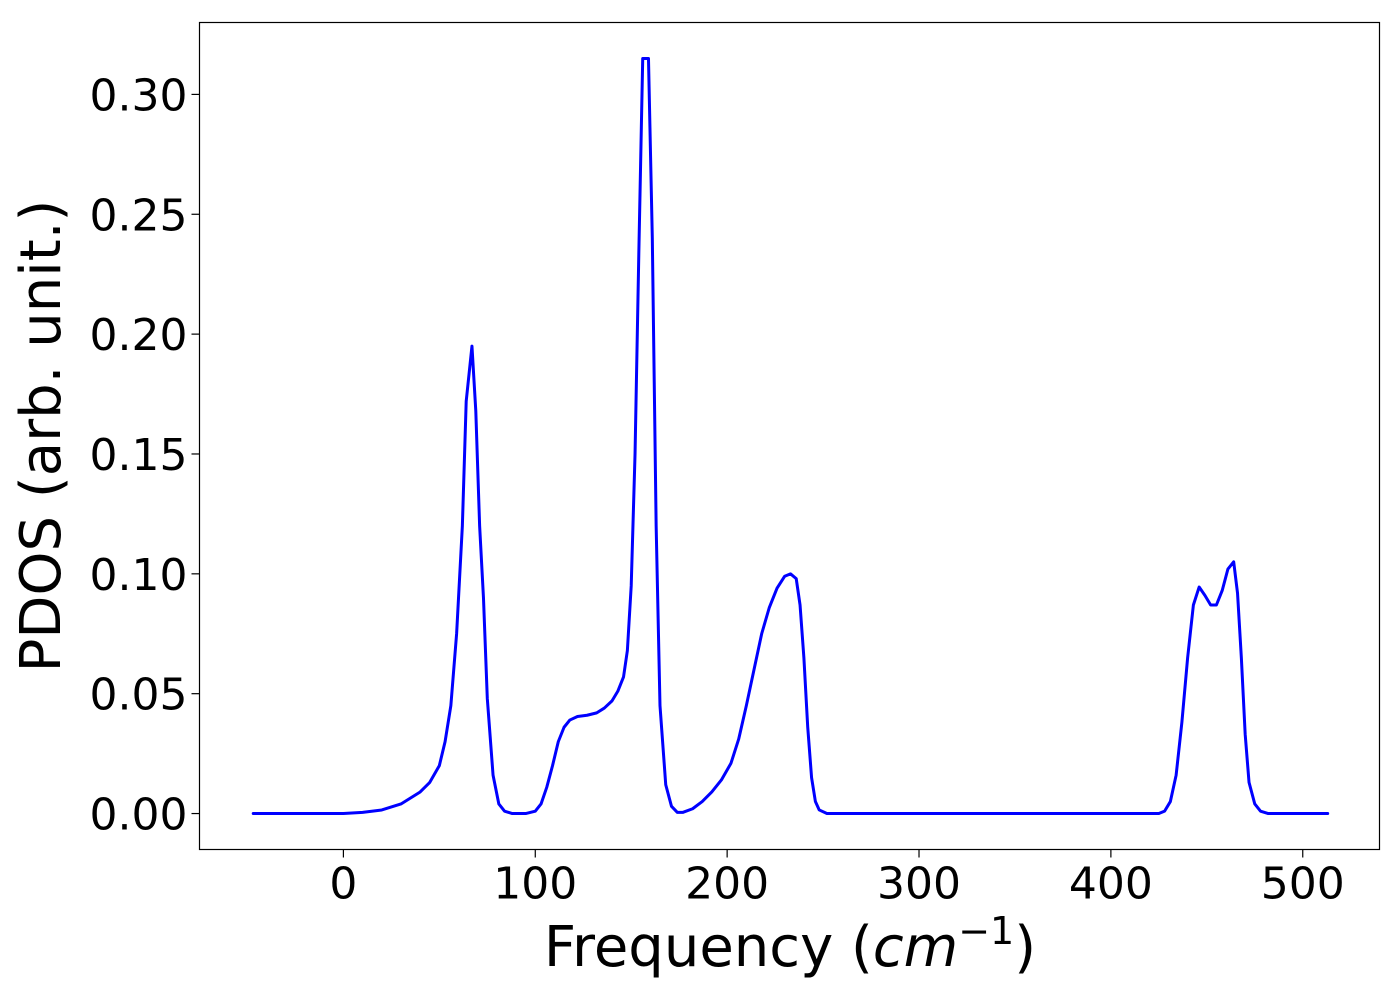 Image resolution: width=1400 pixels, height=1000 pixels. I want to click on x-axis-ticks: 0 100 200 300 400 500, so click(837, 879).